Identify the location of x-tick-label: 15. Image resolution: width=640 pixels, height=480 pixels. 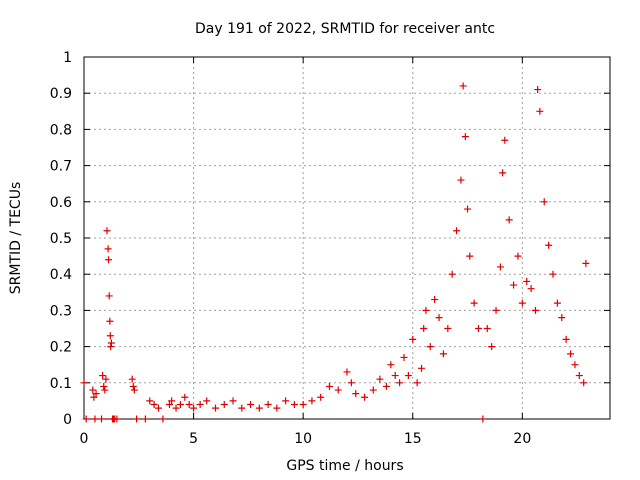
(413, 439).